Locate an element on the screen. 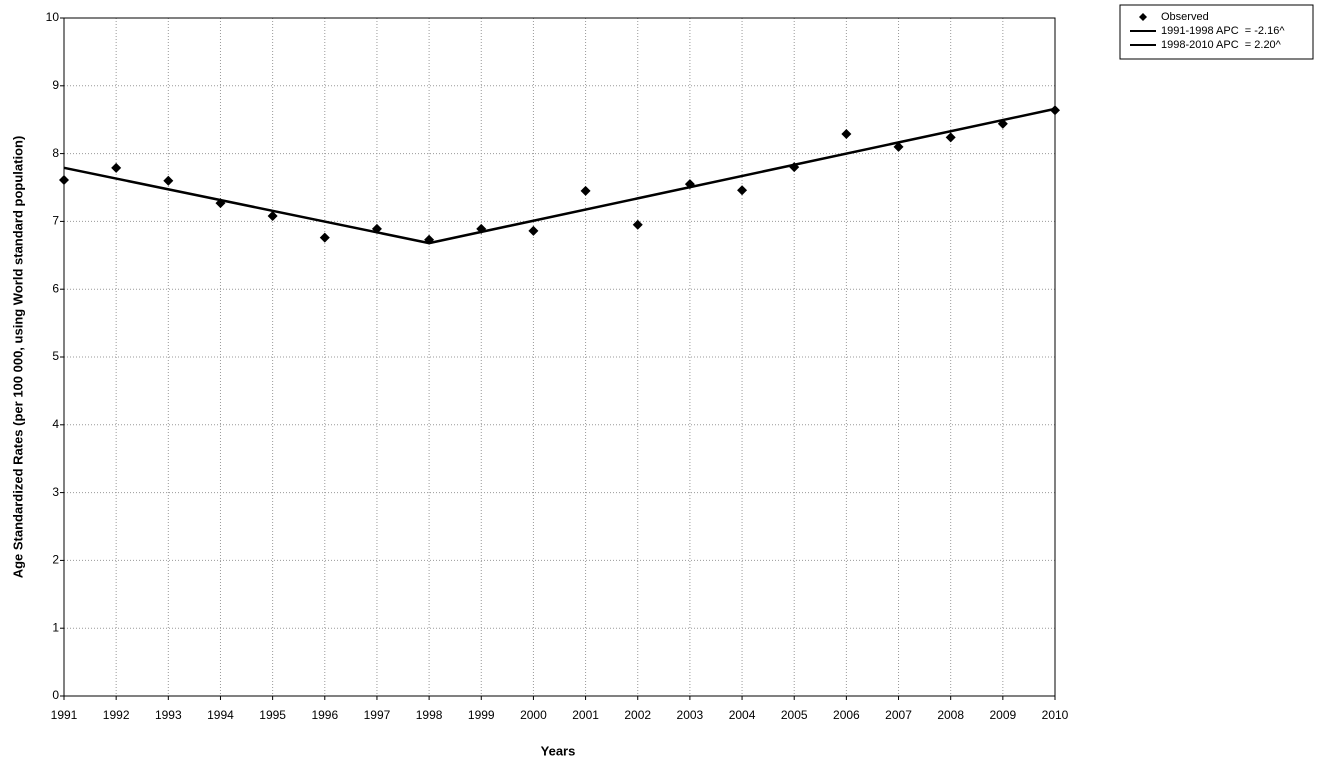 The image size is (1317, 760). x-tick-label: 2003 is located at coordinates (690, 715).